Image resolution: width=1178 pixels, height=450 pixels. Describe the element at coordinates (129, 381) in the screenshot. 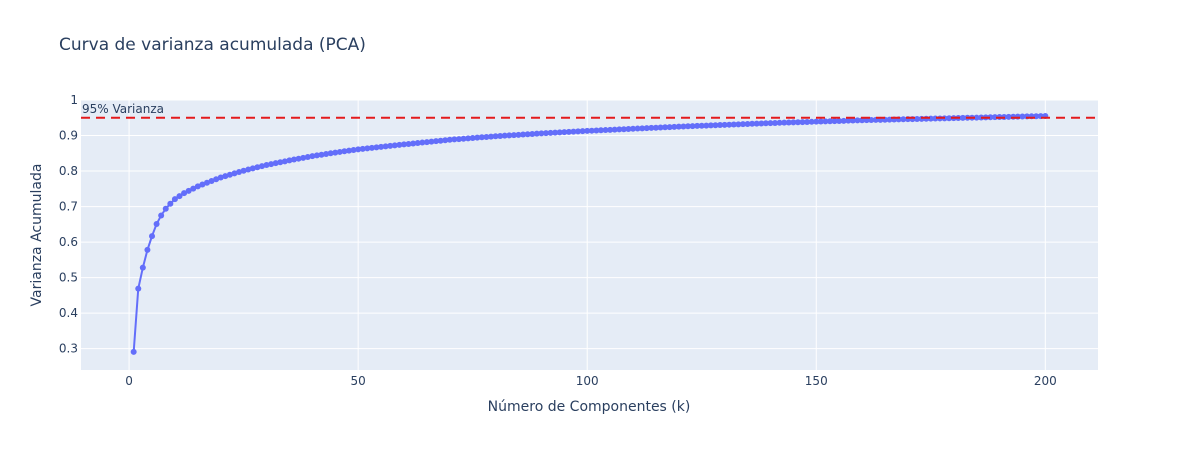

I see `x-tick-label: 0` at that location.